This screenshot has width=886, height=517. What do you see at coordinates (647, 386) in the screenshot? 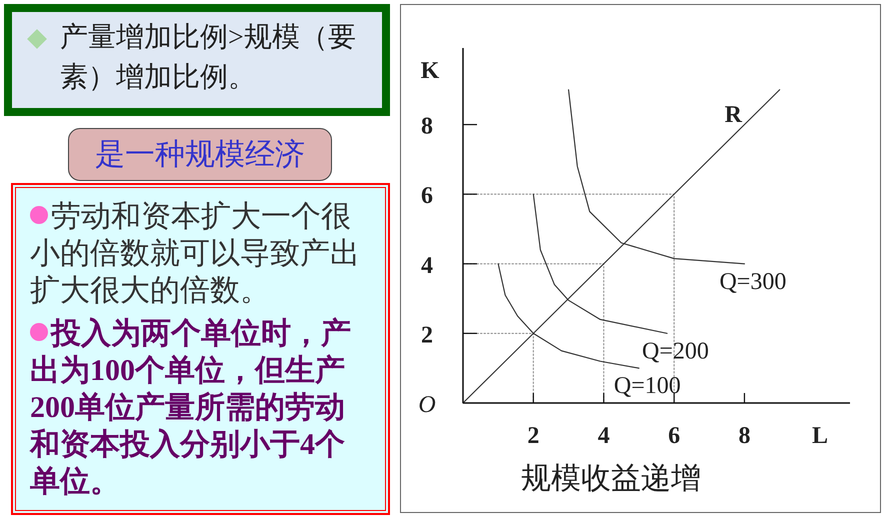
I see `series-label: Q=100` at bounding box center [647, 386].